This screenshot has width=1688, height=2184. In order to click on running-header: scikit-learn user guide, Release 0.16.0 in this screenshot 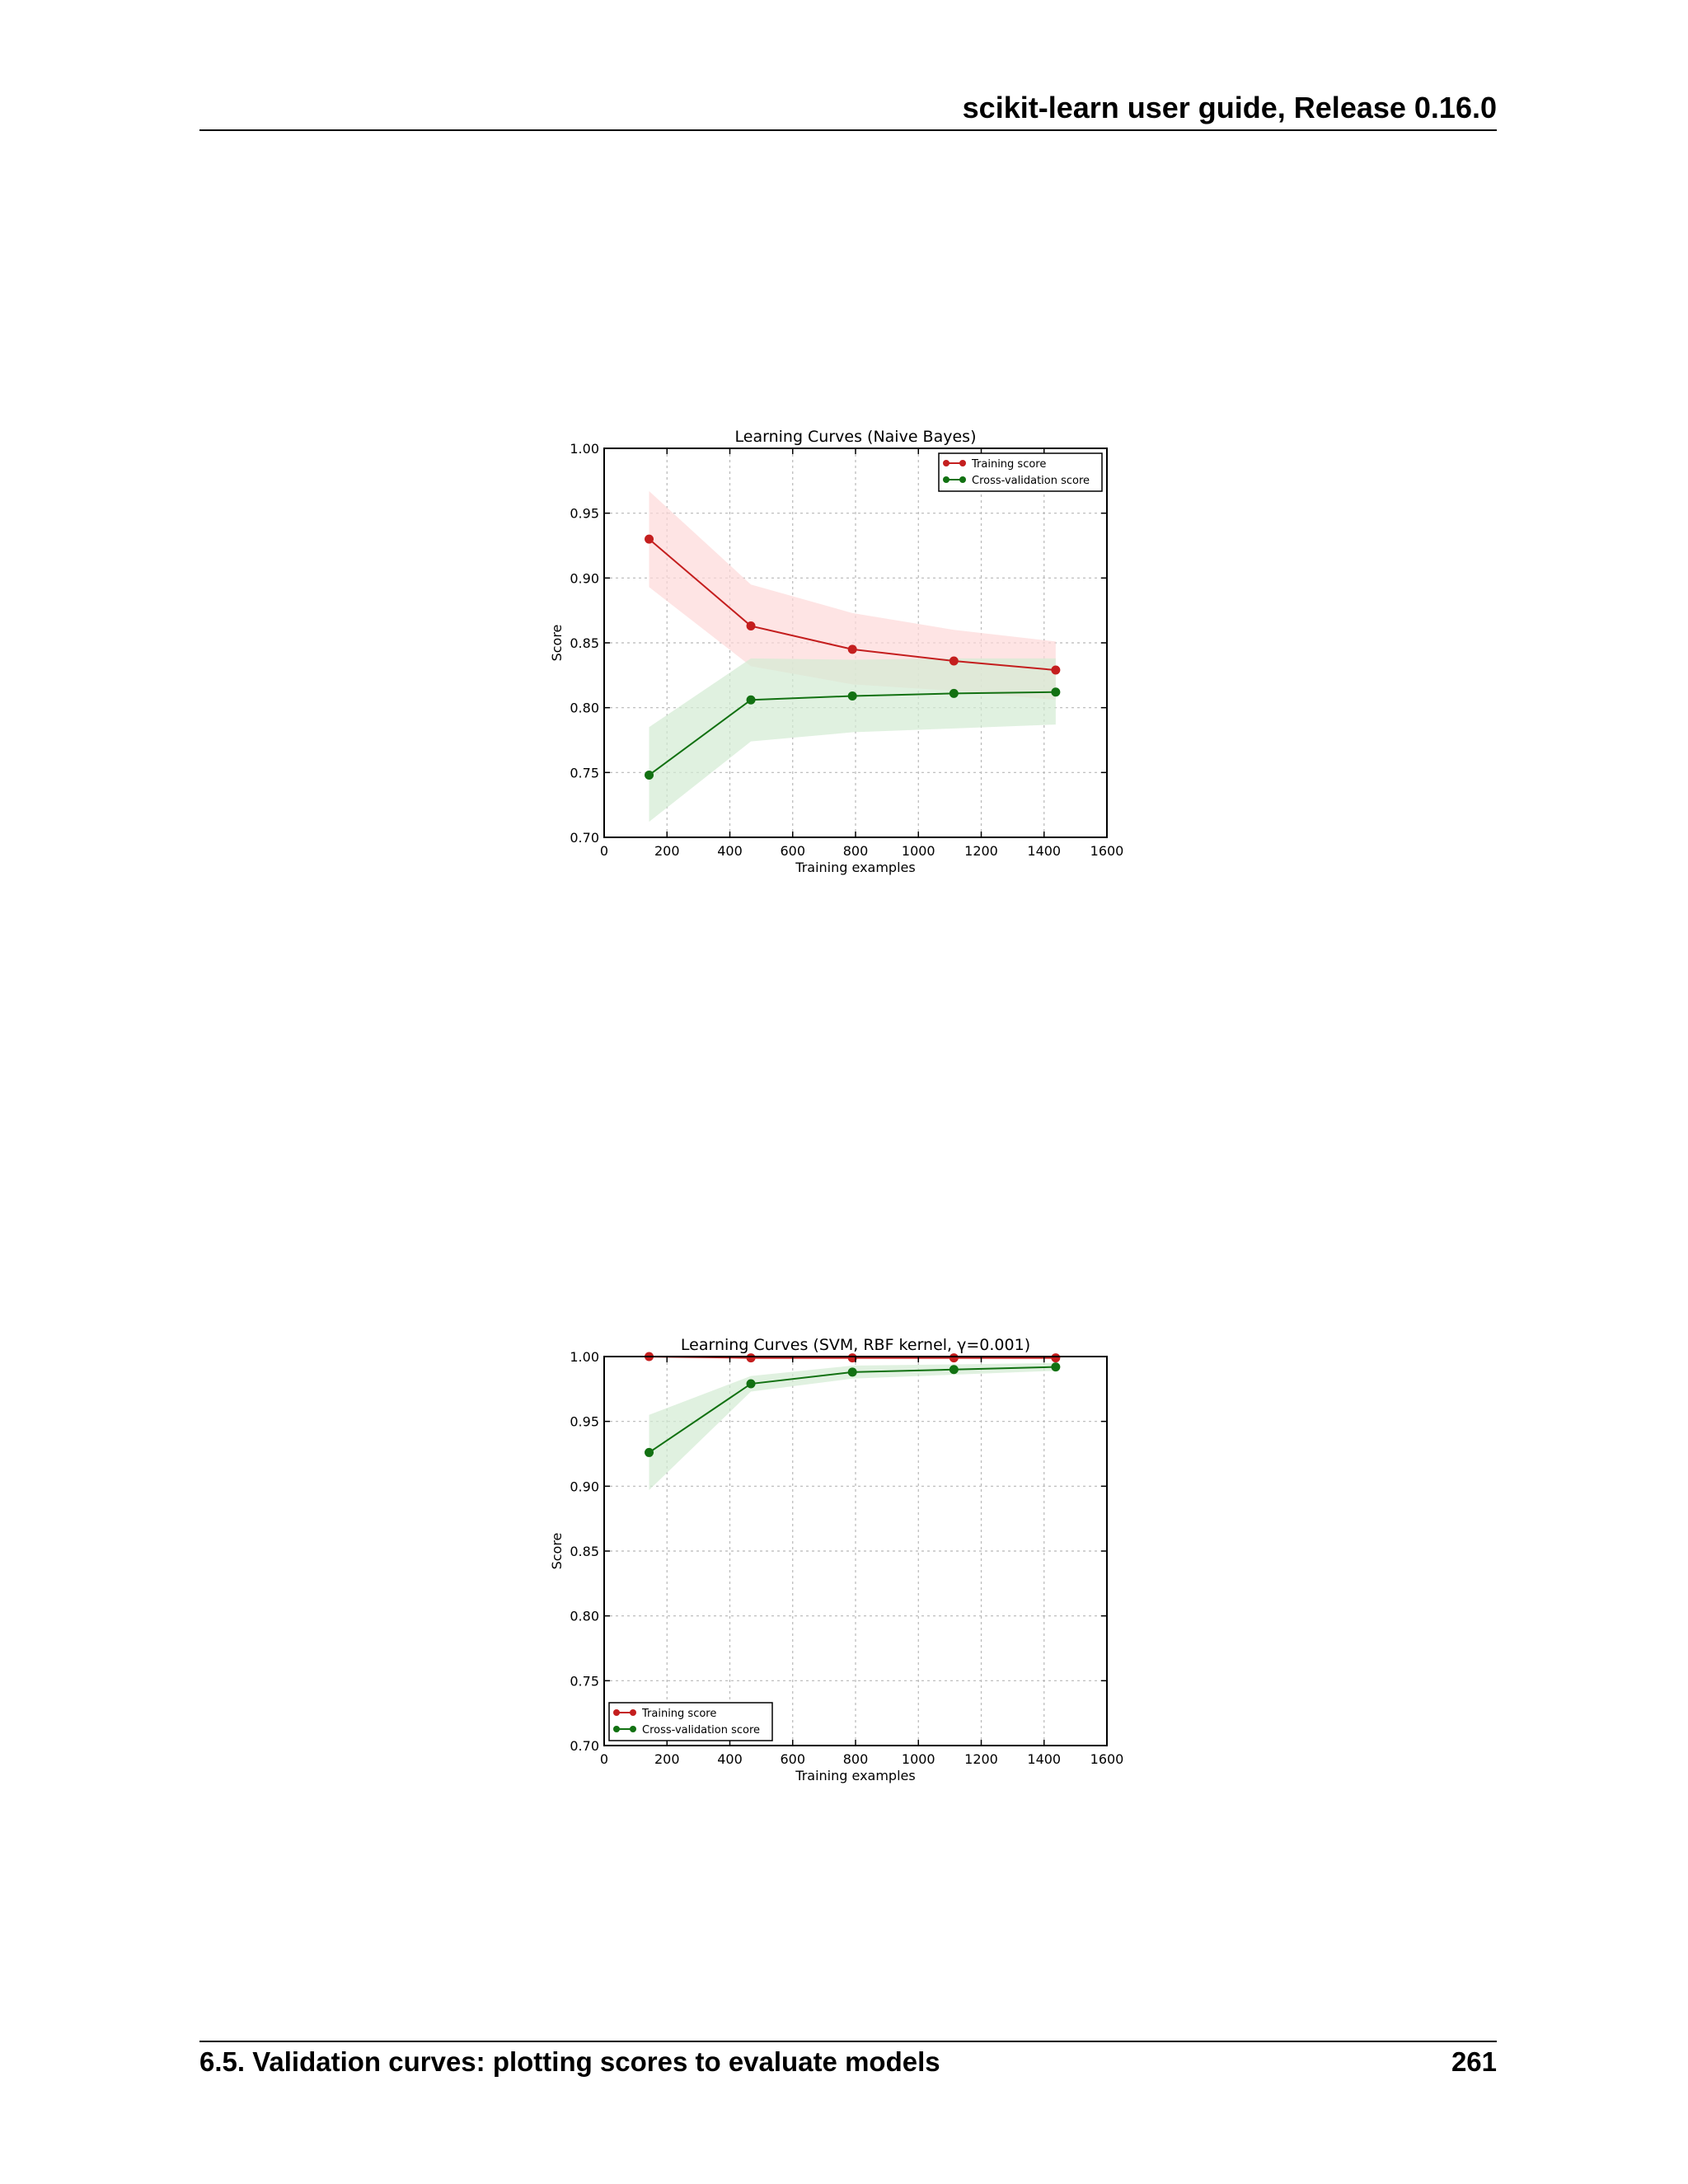, I will do `click(1229, 107)`.